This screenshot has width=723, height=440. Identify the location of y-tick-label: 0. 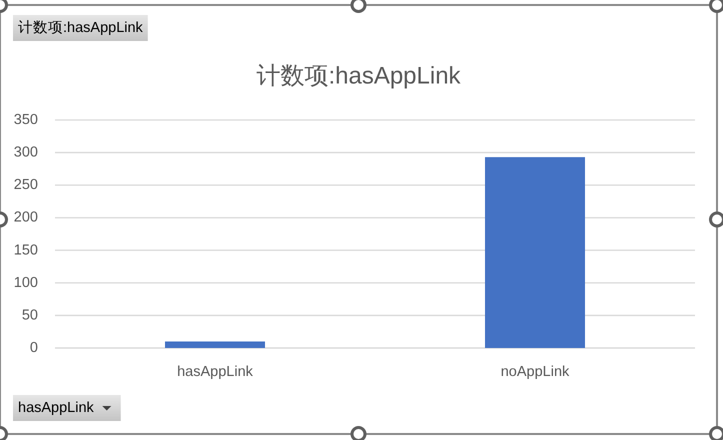
(34, 348).